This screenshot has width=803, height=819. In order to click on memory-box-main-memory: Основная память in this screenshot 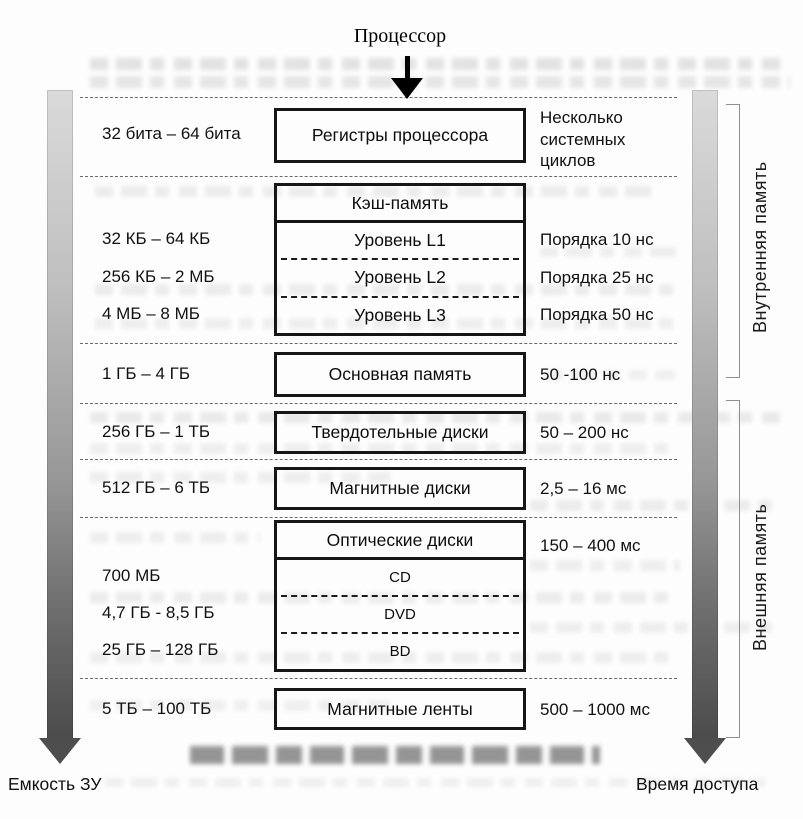, I will do `click(400, 374)`.